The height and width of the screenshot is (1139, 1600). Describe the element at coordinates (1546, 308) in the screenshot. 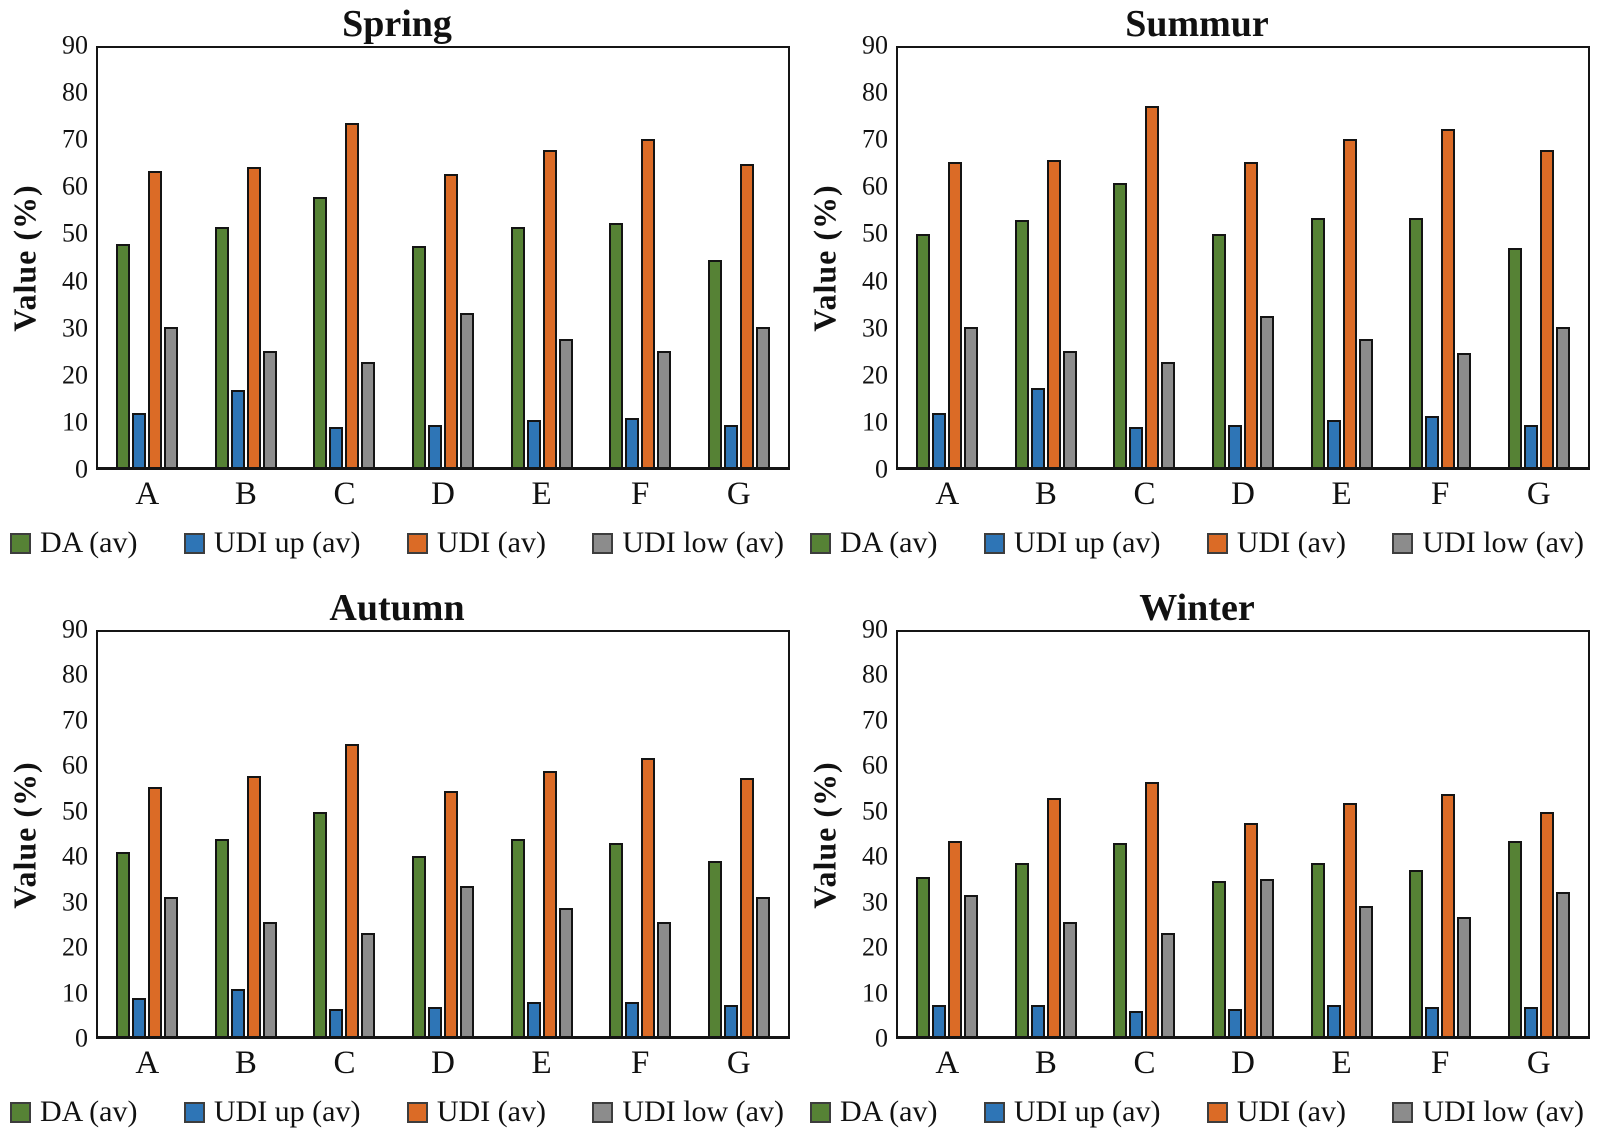

I see `bar-udi-av-g` at that location.